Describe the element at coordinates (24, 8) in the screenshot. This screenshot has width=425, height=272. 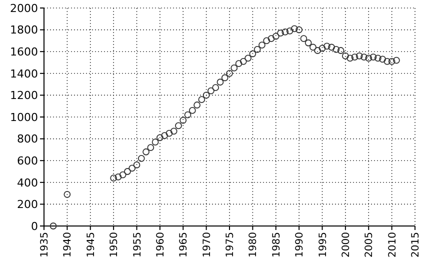
I see `y-tick-label: 2000` at that location.